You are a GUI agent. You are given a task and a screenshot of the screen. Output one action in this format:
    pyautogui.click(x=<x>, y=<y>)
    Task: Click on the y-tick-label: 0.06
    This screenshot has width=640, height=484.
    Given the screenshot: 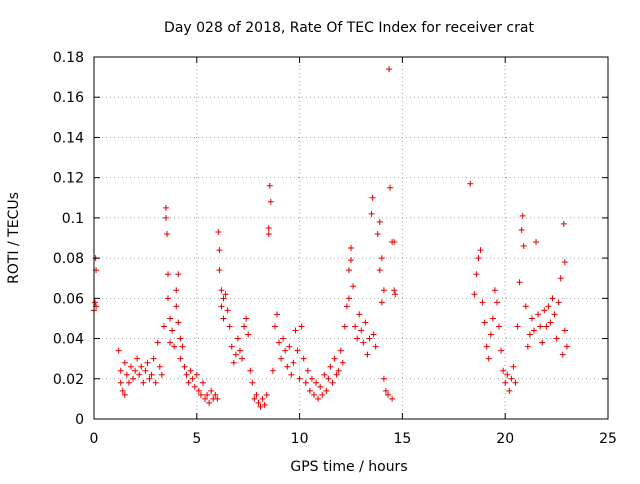 What is the action you would take?
    pyautogui.click(x=68, y=299)
    